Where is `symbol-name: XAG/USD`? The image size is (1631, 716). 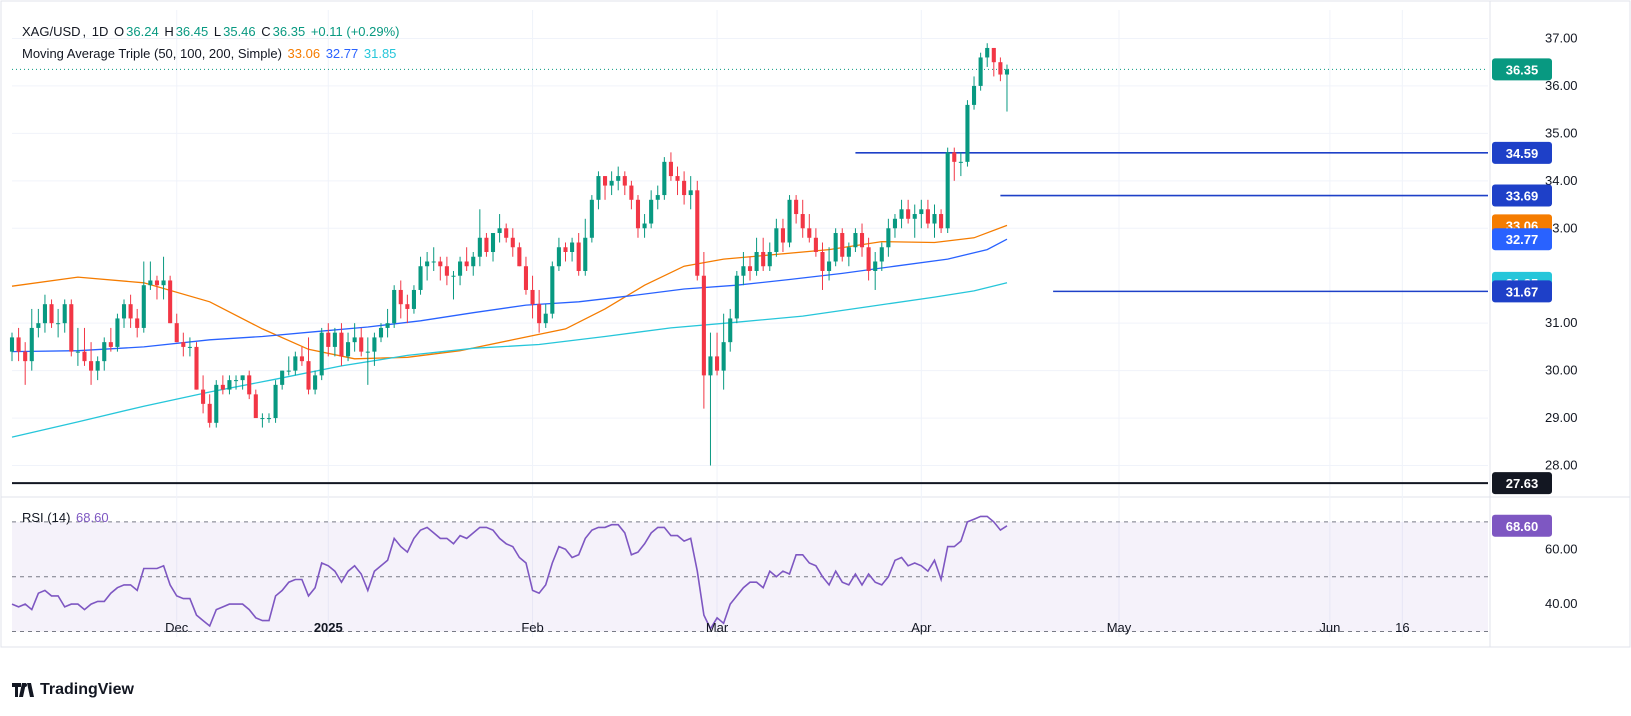 symbol-name: XAG/USD is located at coordinates (51, 31).